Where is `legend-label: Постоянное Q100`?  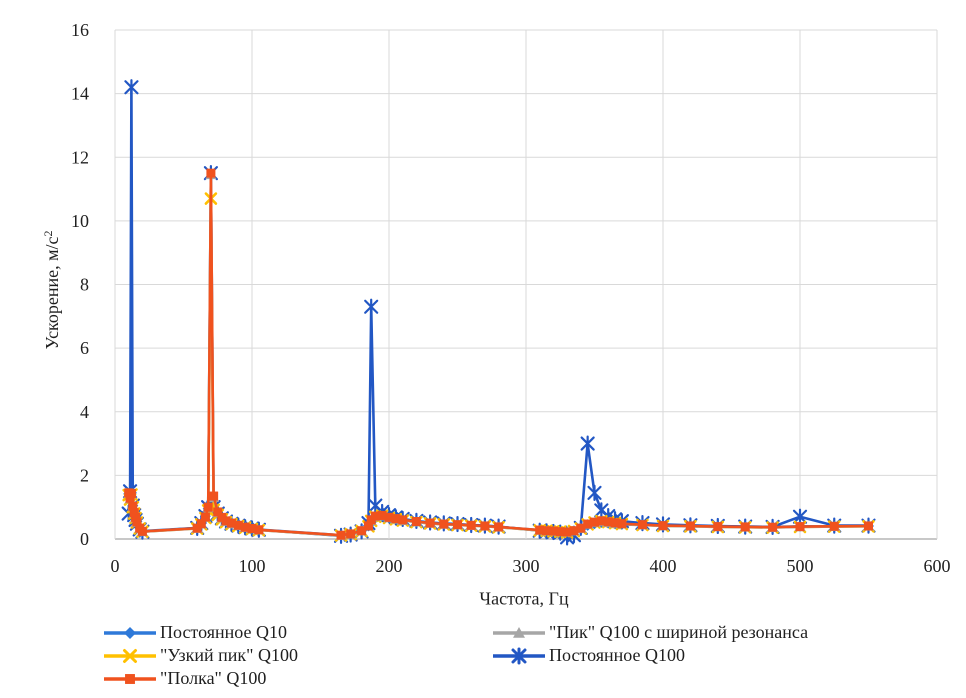
legend-label: Постоянное Q100 is located at coordinates (617, 655).